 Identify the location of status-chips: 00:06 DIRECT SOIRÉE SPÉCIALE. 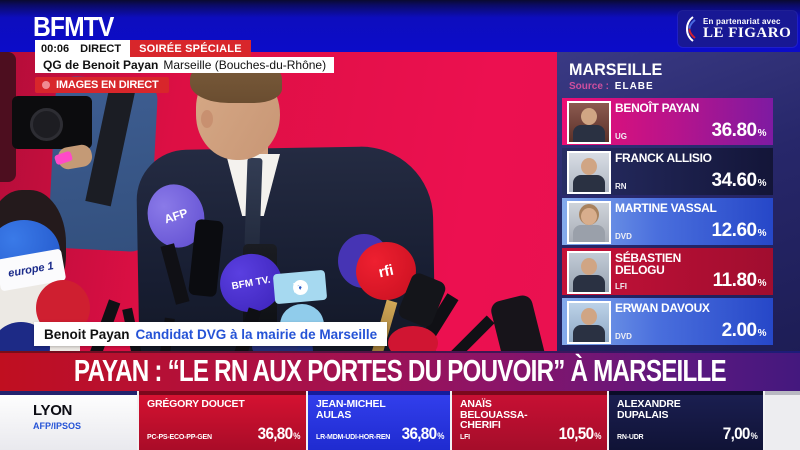
(143, 48).